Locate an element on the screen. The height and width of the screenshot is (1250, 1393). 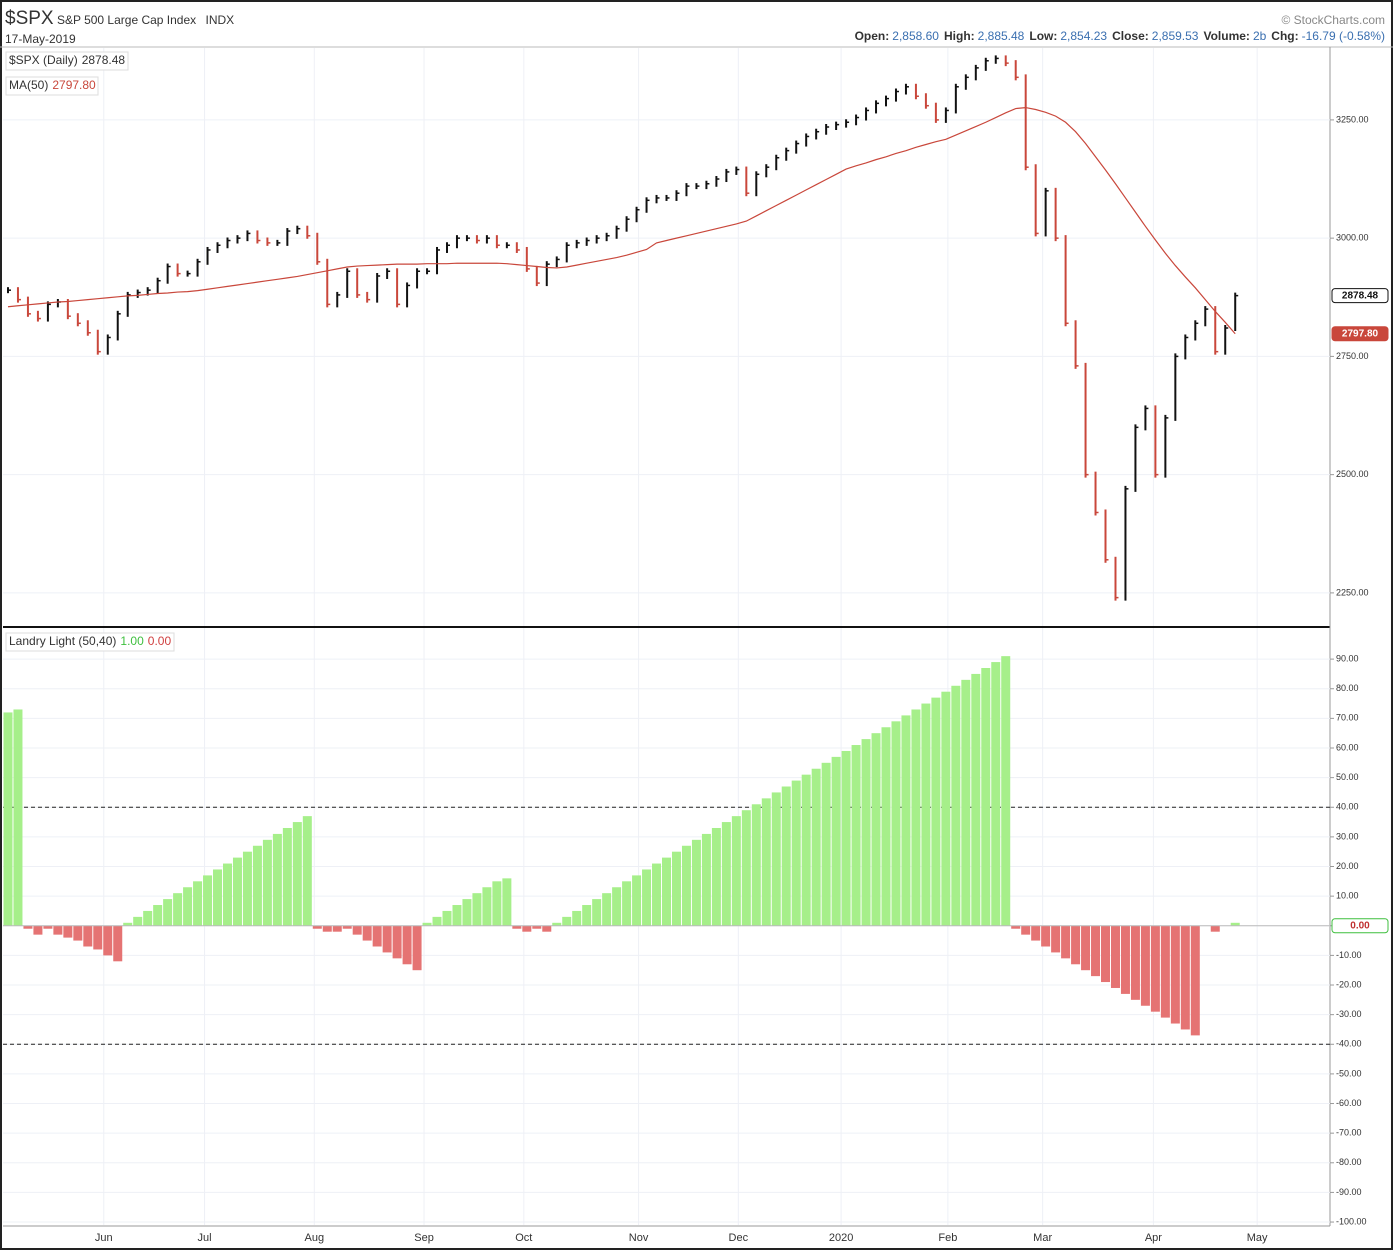
last-indicator: 0.00 is located at coordinates (1360, 925).